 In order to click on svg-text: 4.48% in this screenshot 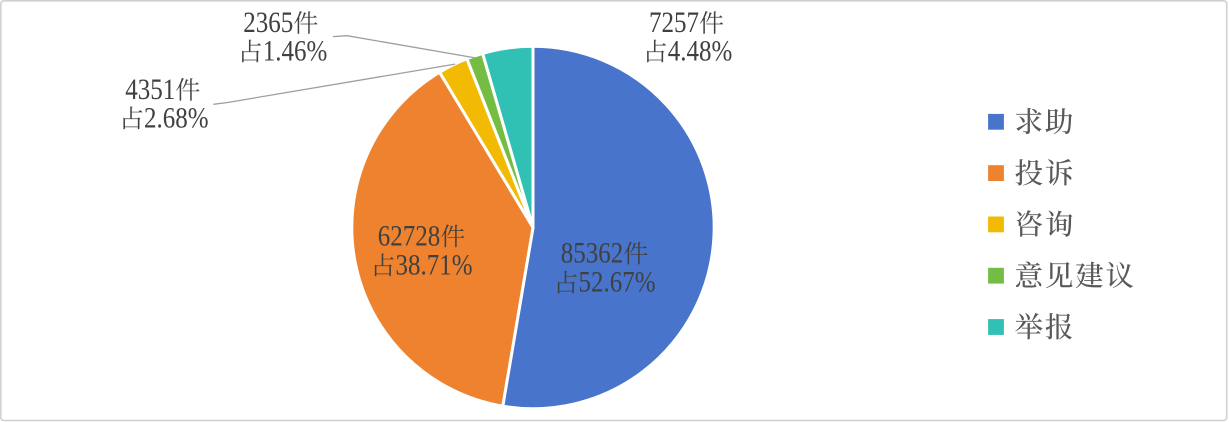, I will do `click(700, 51)`.